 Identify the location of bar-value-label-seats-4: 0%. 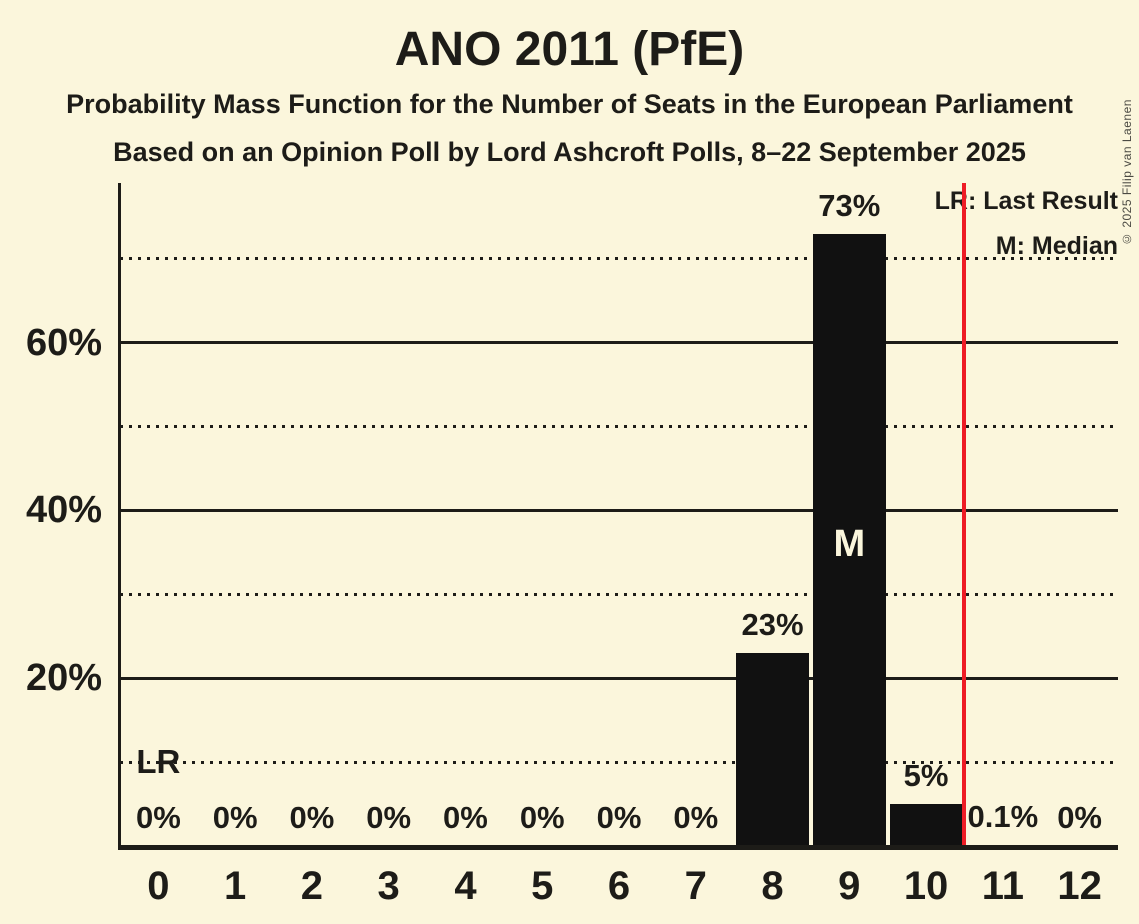
(465, 817).